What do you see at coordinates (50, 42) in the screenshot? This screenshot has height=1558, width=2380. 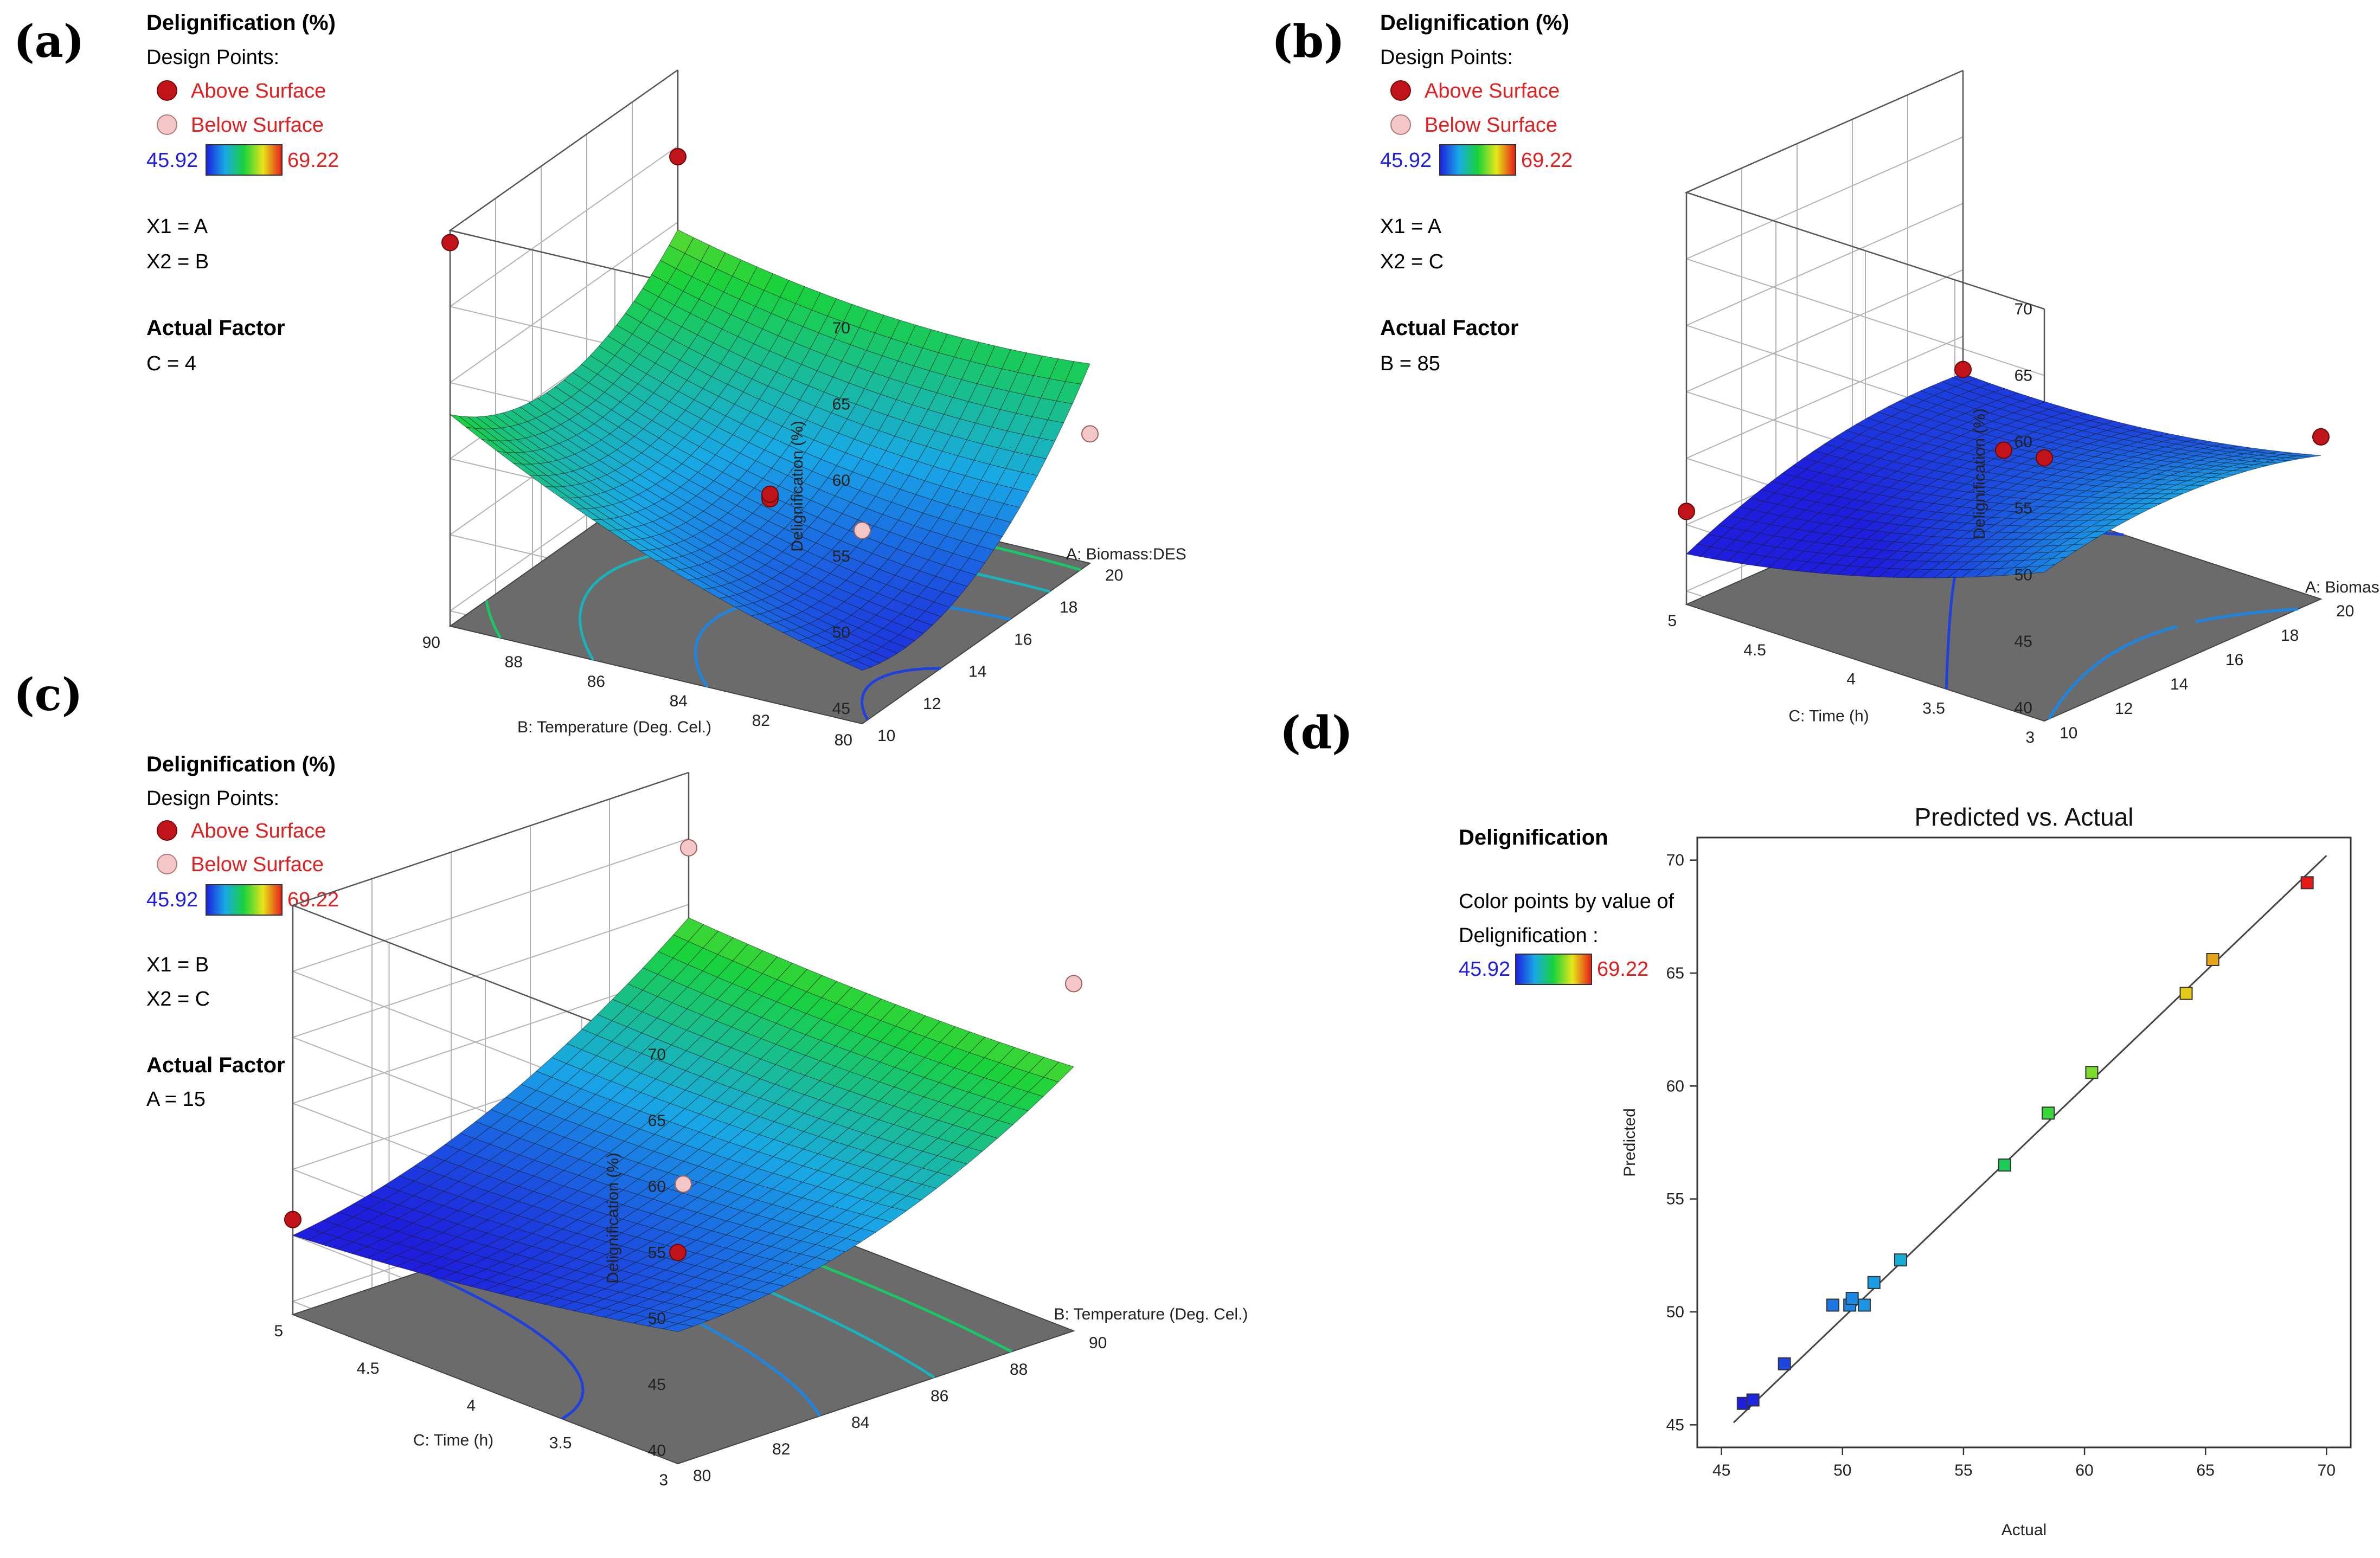 I see `panel-label-a: (a)` at bounding box center [50, 42].